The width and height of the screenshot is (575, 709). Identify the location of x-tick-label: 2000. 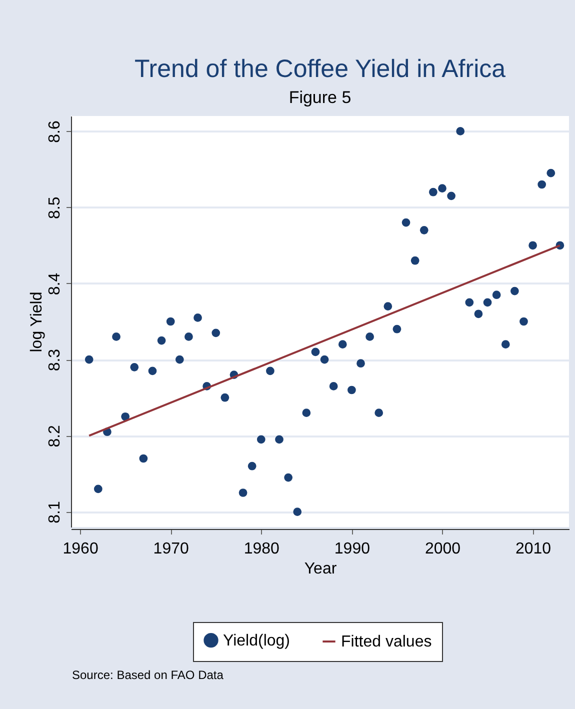
(442, 549).